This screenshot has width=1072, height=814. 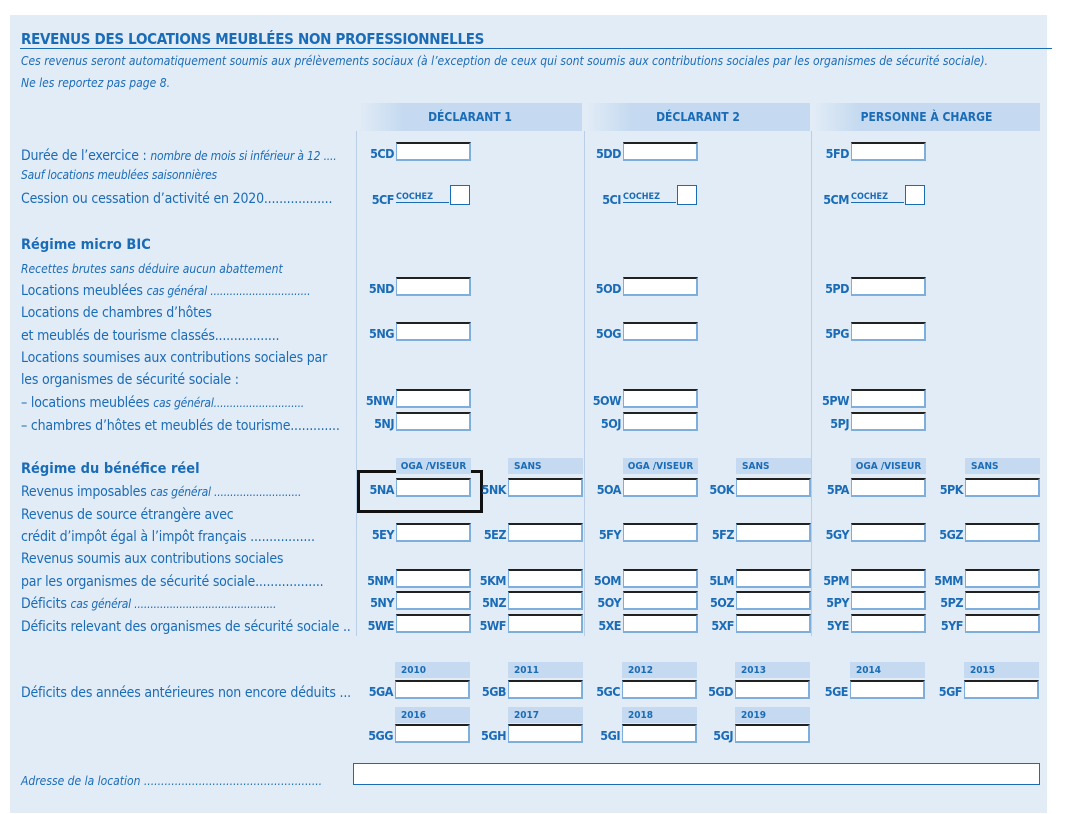 What do you see at coordinates (696, 774) in the screenshot?
I see `address-input` at bounding box center [696, 774].